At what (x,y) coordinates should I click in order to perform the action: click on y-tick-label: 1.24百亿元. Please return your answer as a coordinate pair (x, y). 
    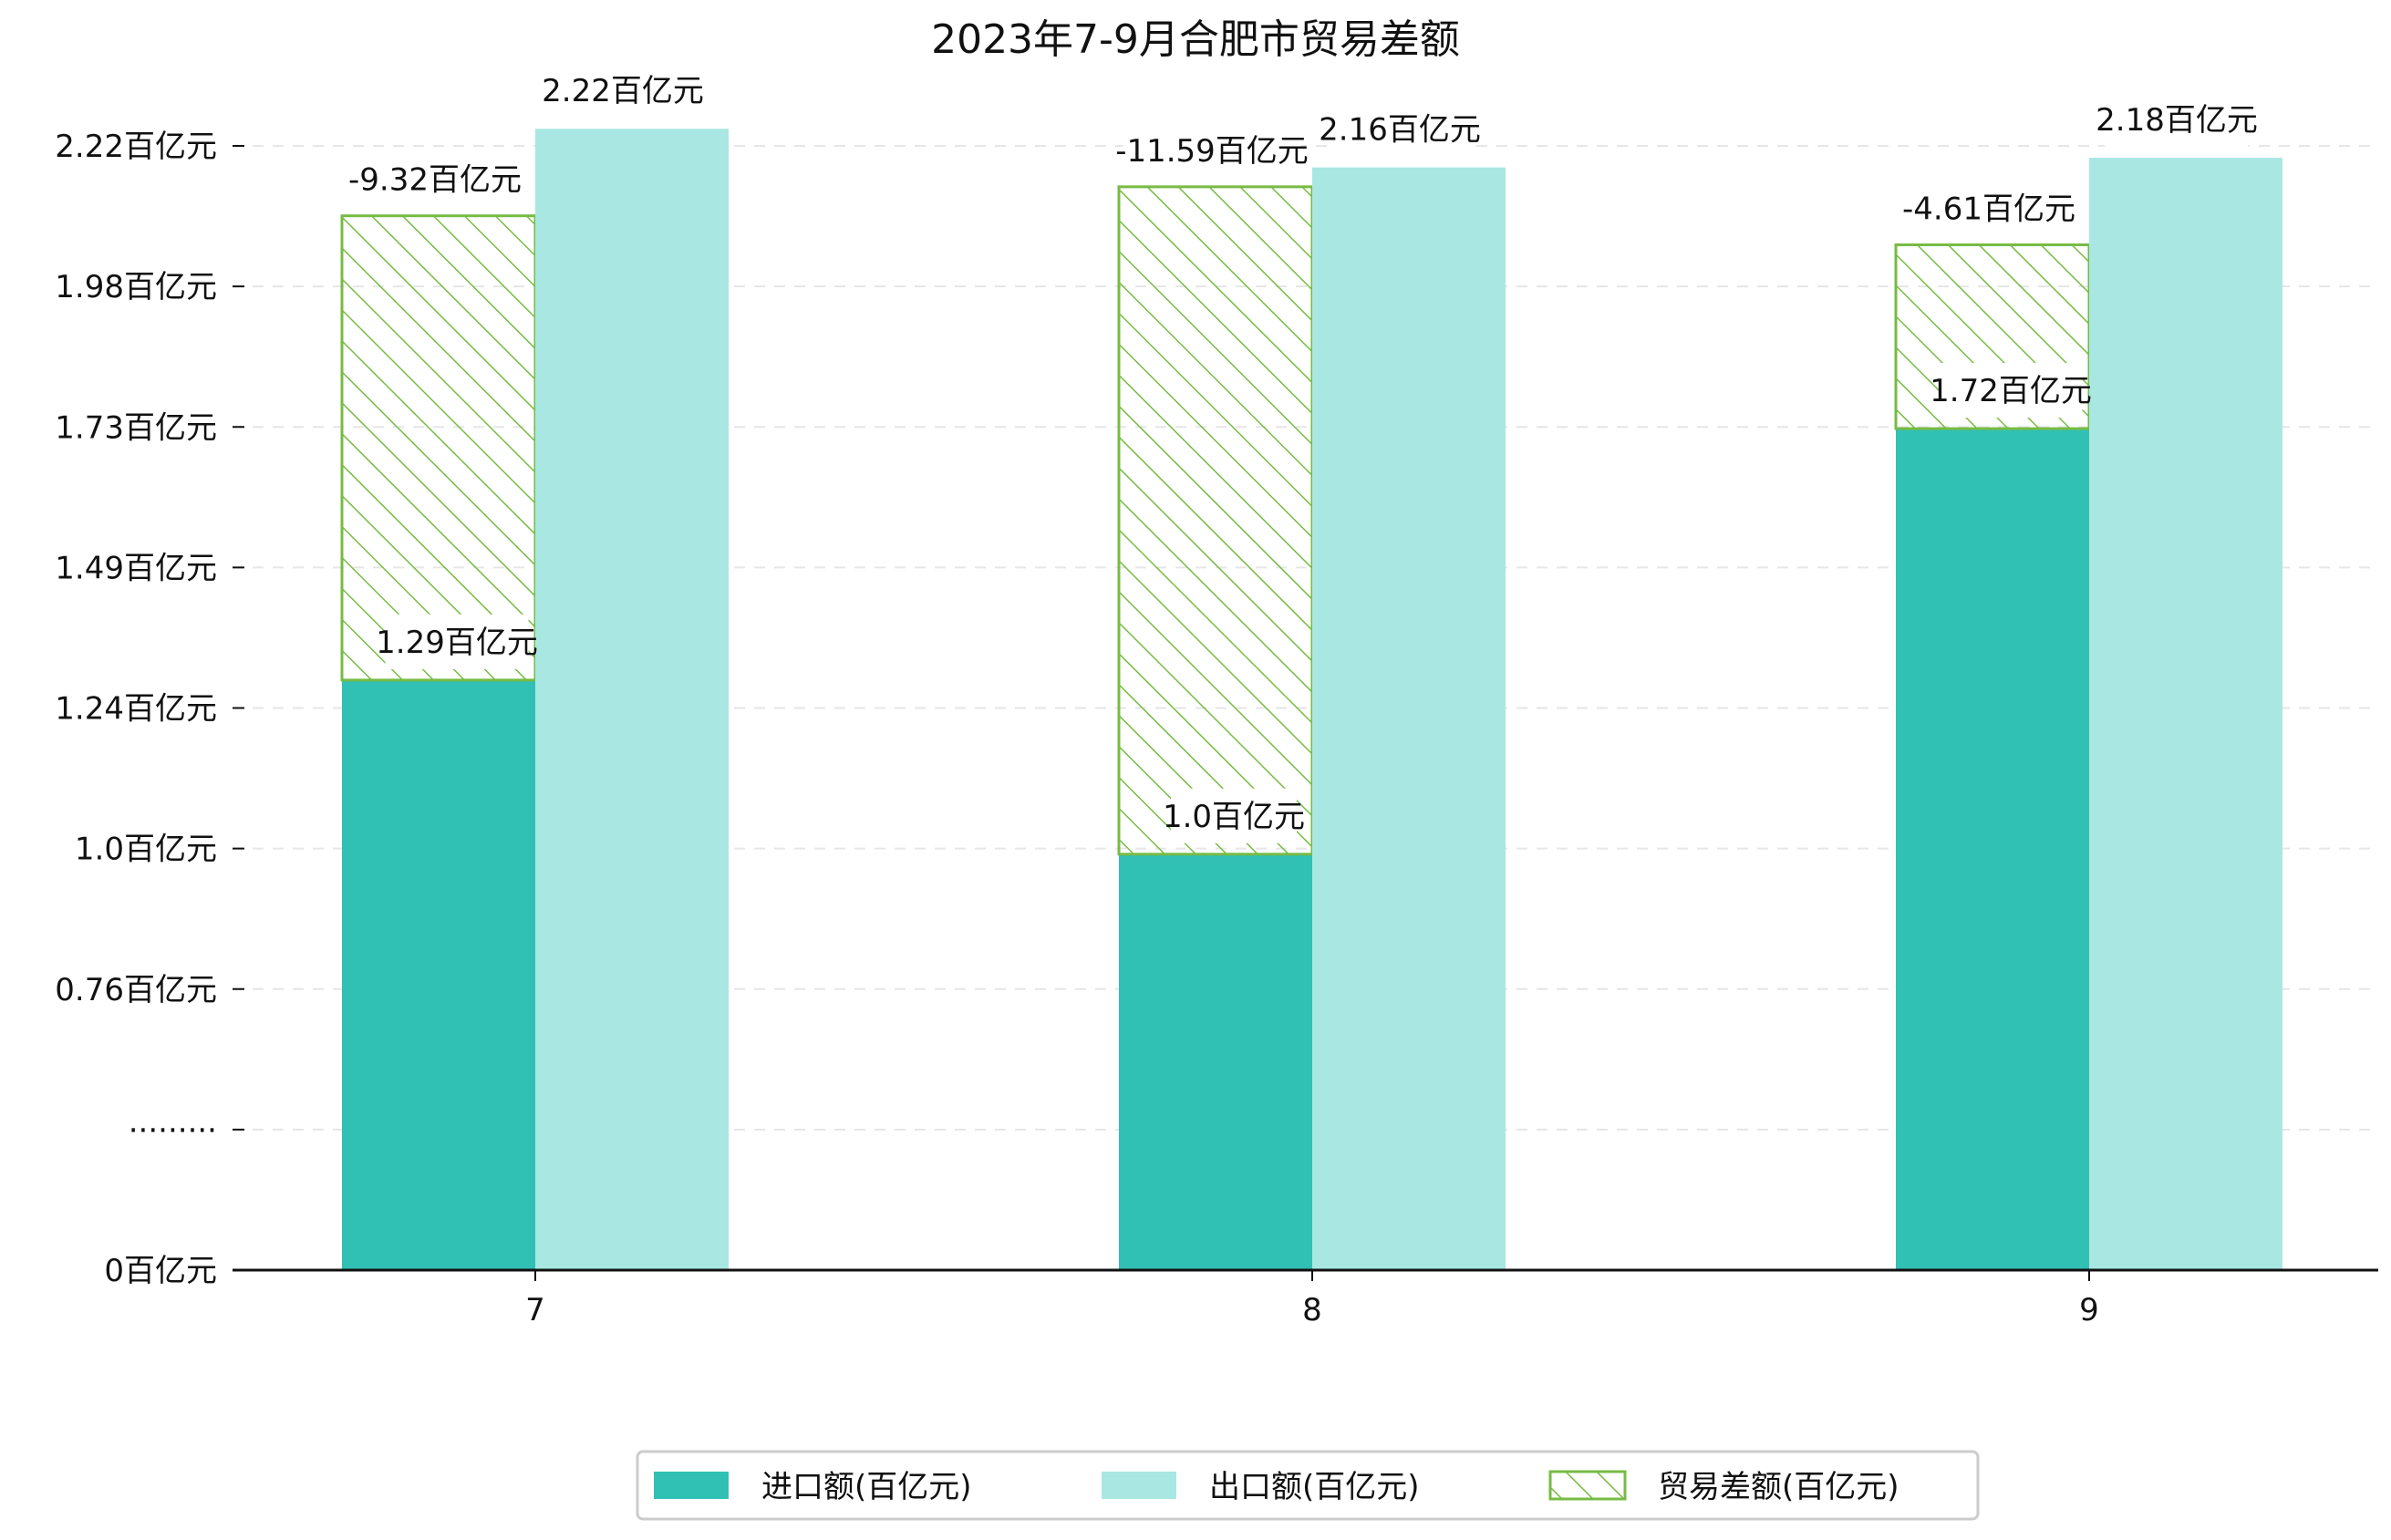
    Looking at the image, I should click on (136, 709).